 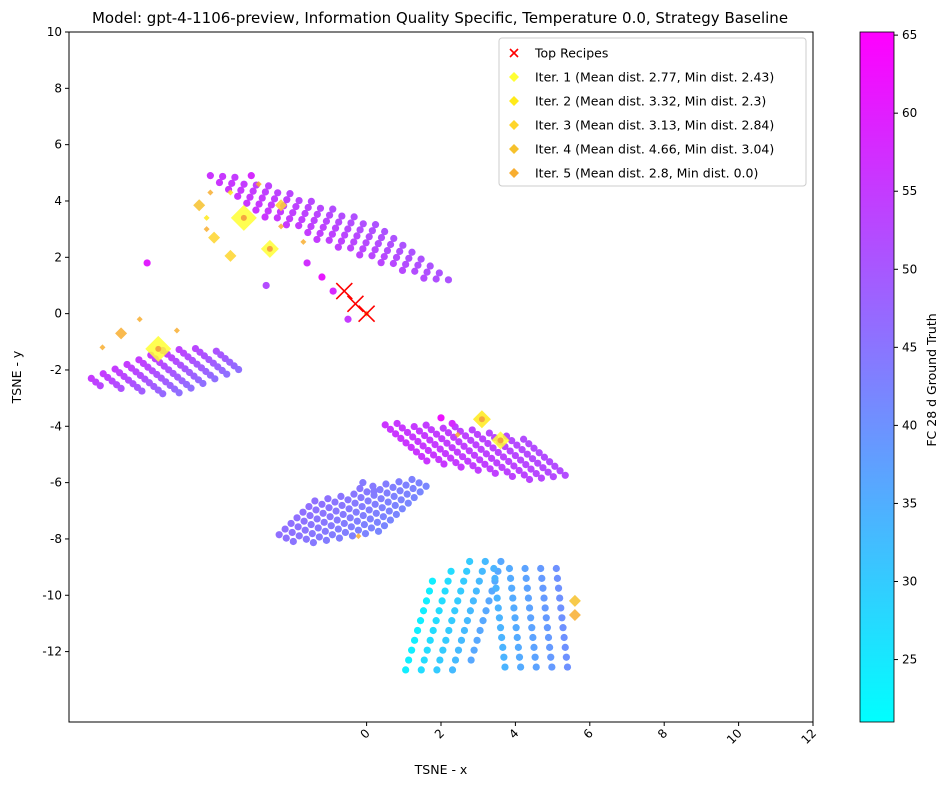 What do you see at coordinates (514, 53) in the screenshot?
I see `legend-x-marker` at bounding box center [514, 53].